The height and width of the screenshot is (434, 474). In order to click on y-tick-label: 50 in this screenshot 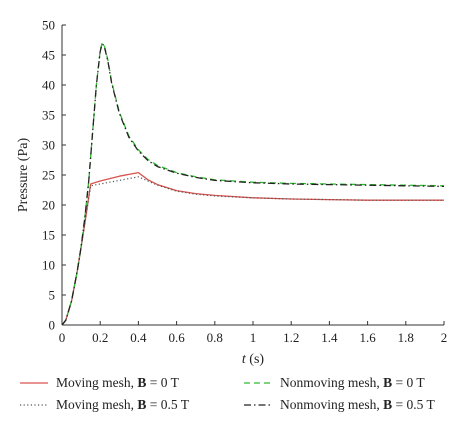, I will do `click(48, 25)`.